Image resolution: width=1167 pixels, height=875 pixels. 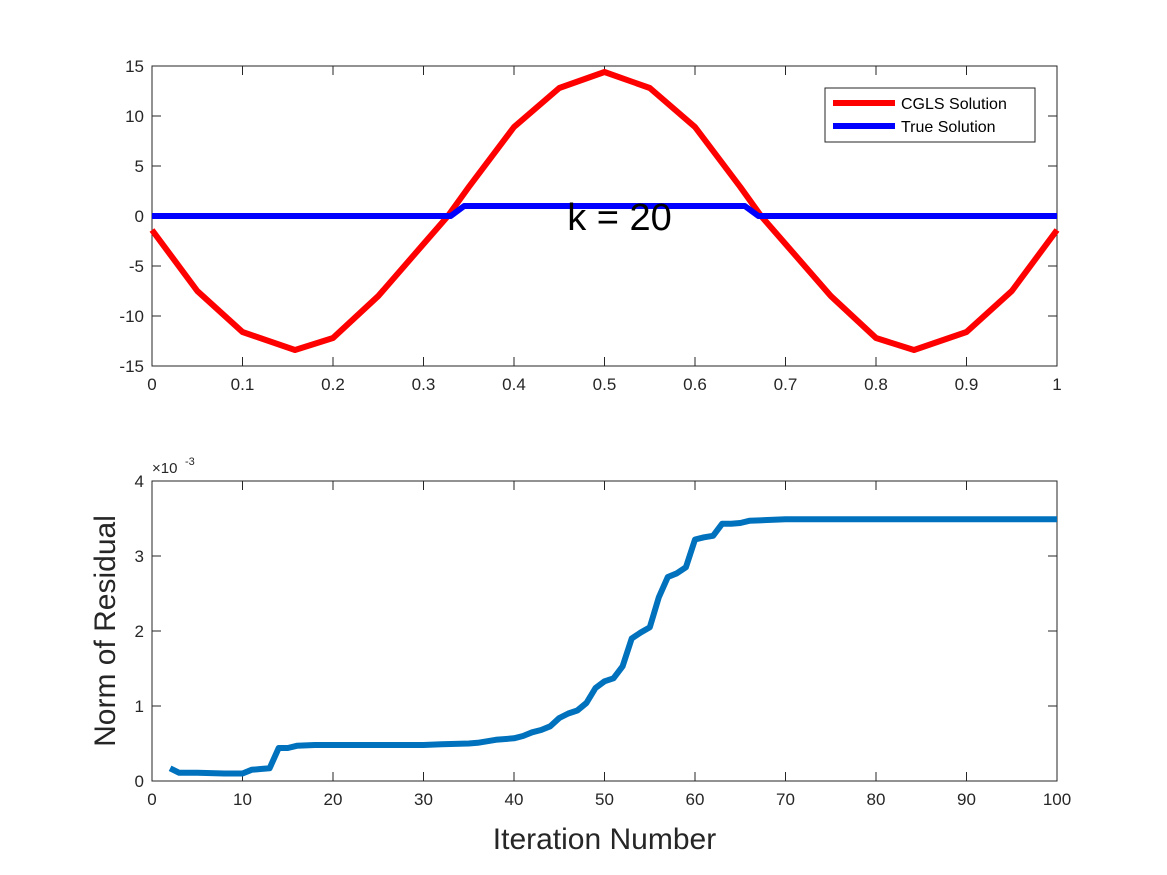 I want to click on bottom-x-tick-label: 0, so click(x=151, y=799).